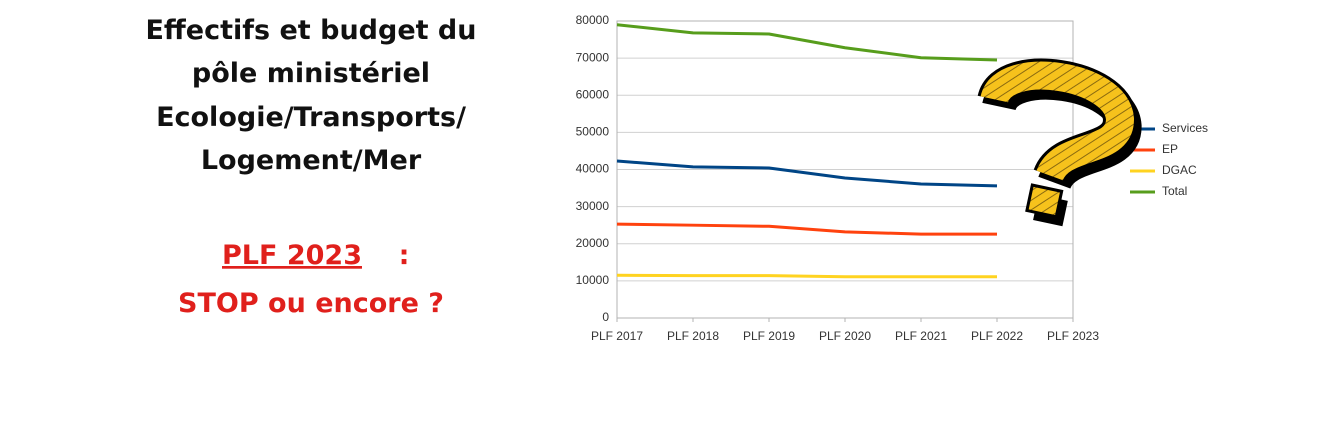  I want to click on y-tick-label: 60000, so click(593, 94).